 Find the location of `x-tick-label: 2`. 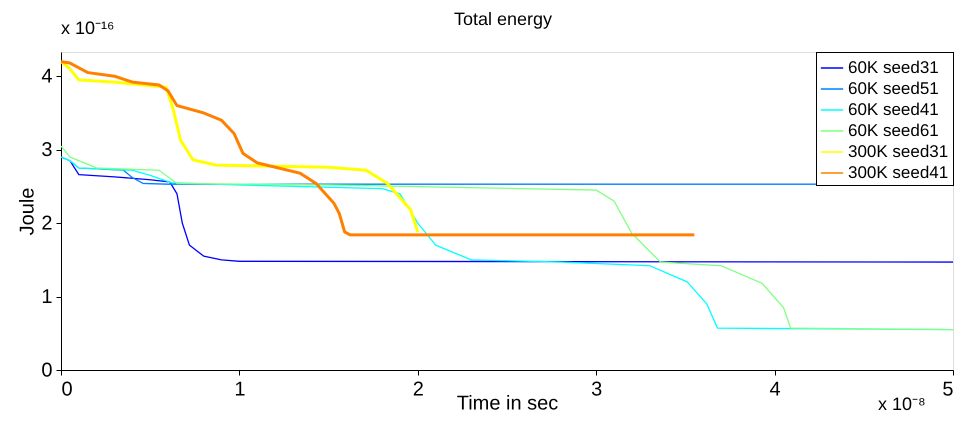

x-tick-label: 2 is located at coordinates (418, 389).